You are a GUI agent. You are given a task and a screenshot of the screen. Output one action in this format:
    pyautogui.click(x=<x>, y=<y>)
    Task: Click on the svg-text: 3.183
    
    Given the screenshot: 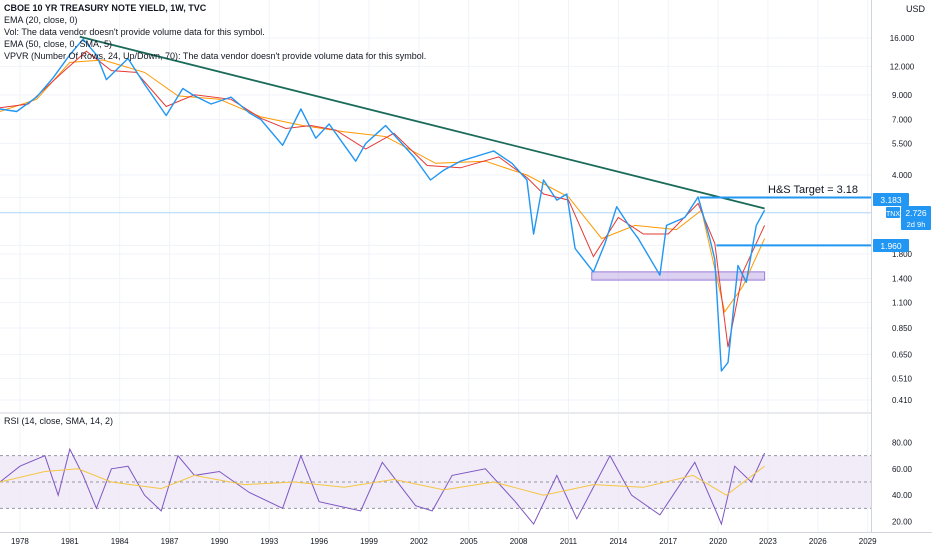 What is the action you would take?
    pyautogui.click(x=891, y=200)
    